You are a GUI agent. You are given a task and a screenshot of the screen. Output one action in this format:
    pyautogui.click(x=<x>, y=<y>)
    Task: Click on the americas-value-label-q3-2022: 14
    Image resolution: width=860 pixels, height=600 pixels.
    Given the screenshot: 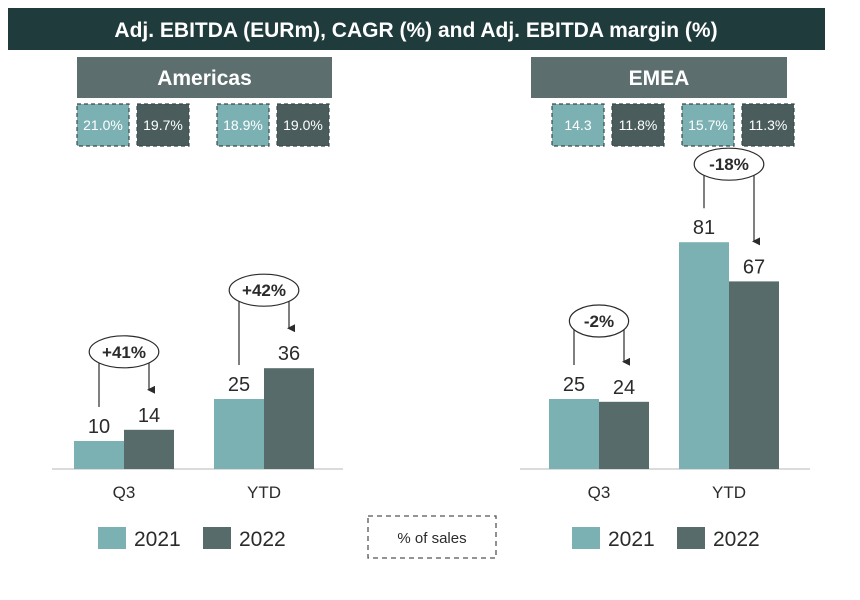 What is the action you would take?
    pyautogui.click(x=149, y=416)
    